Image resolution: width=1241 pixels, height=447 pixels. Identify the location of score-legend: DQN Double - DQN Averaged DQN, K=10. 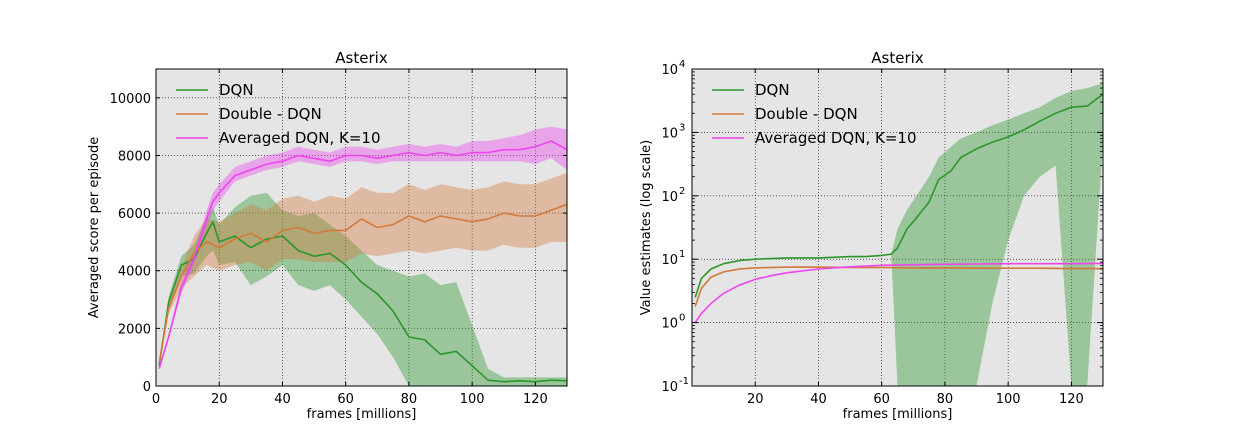
(278, 114).